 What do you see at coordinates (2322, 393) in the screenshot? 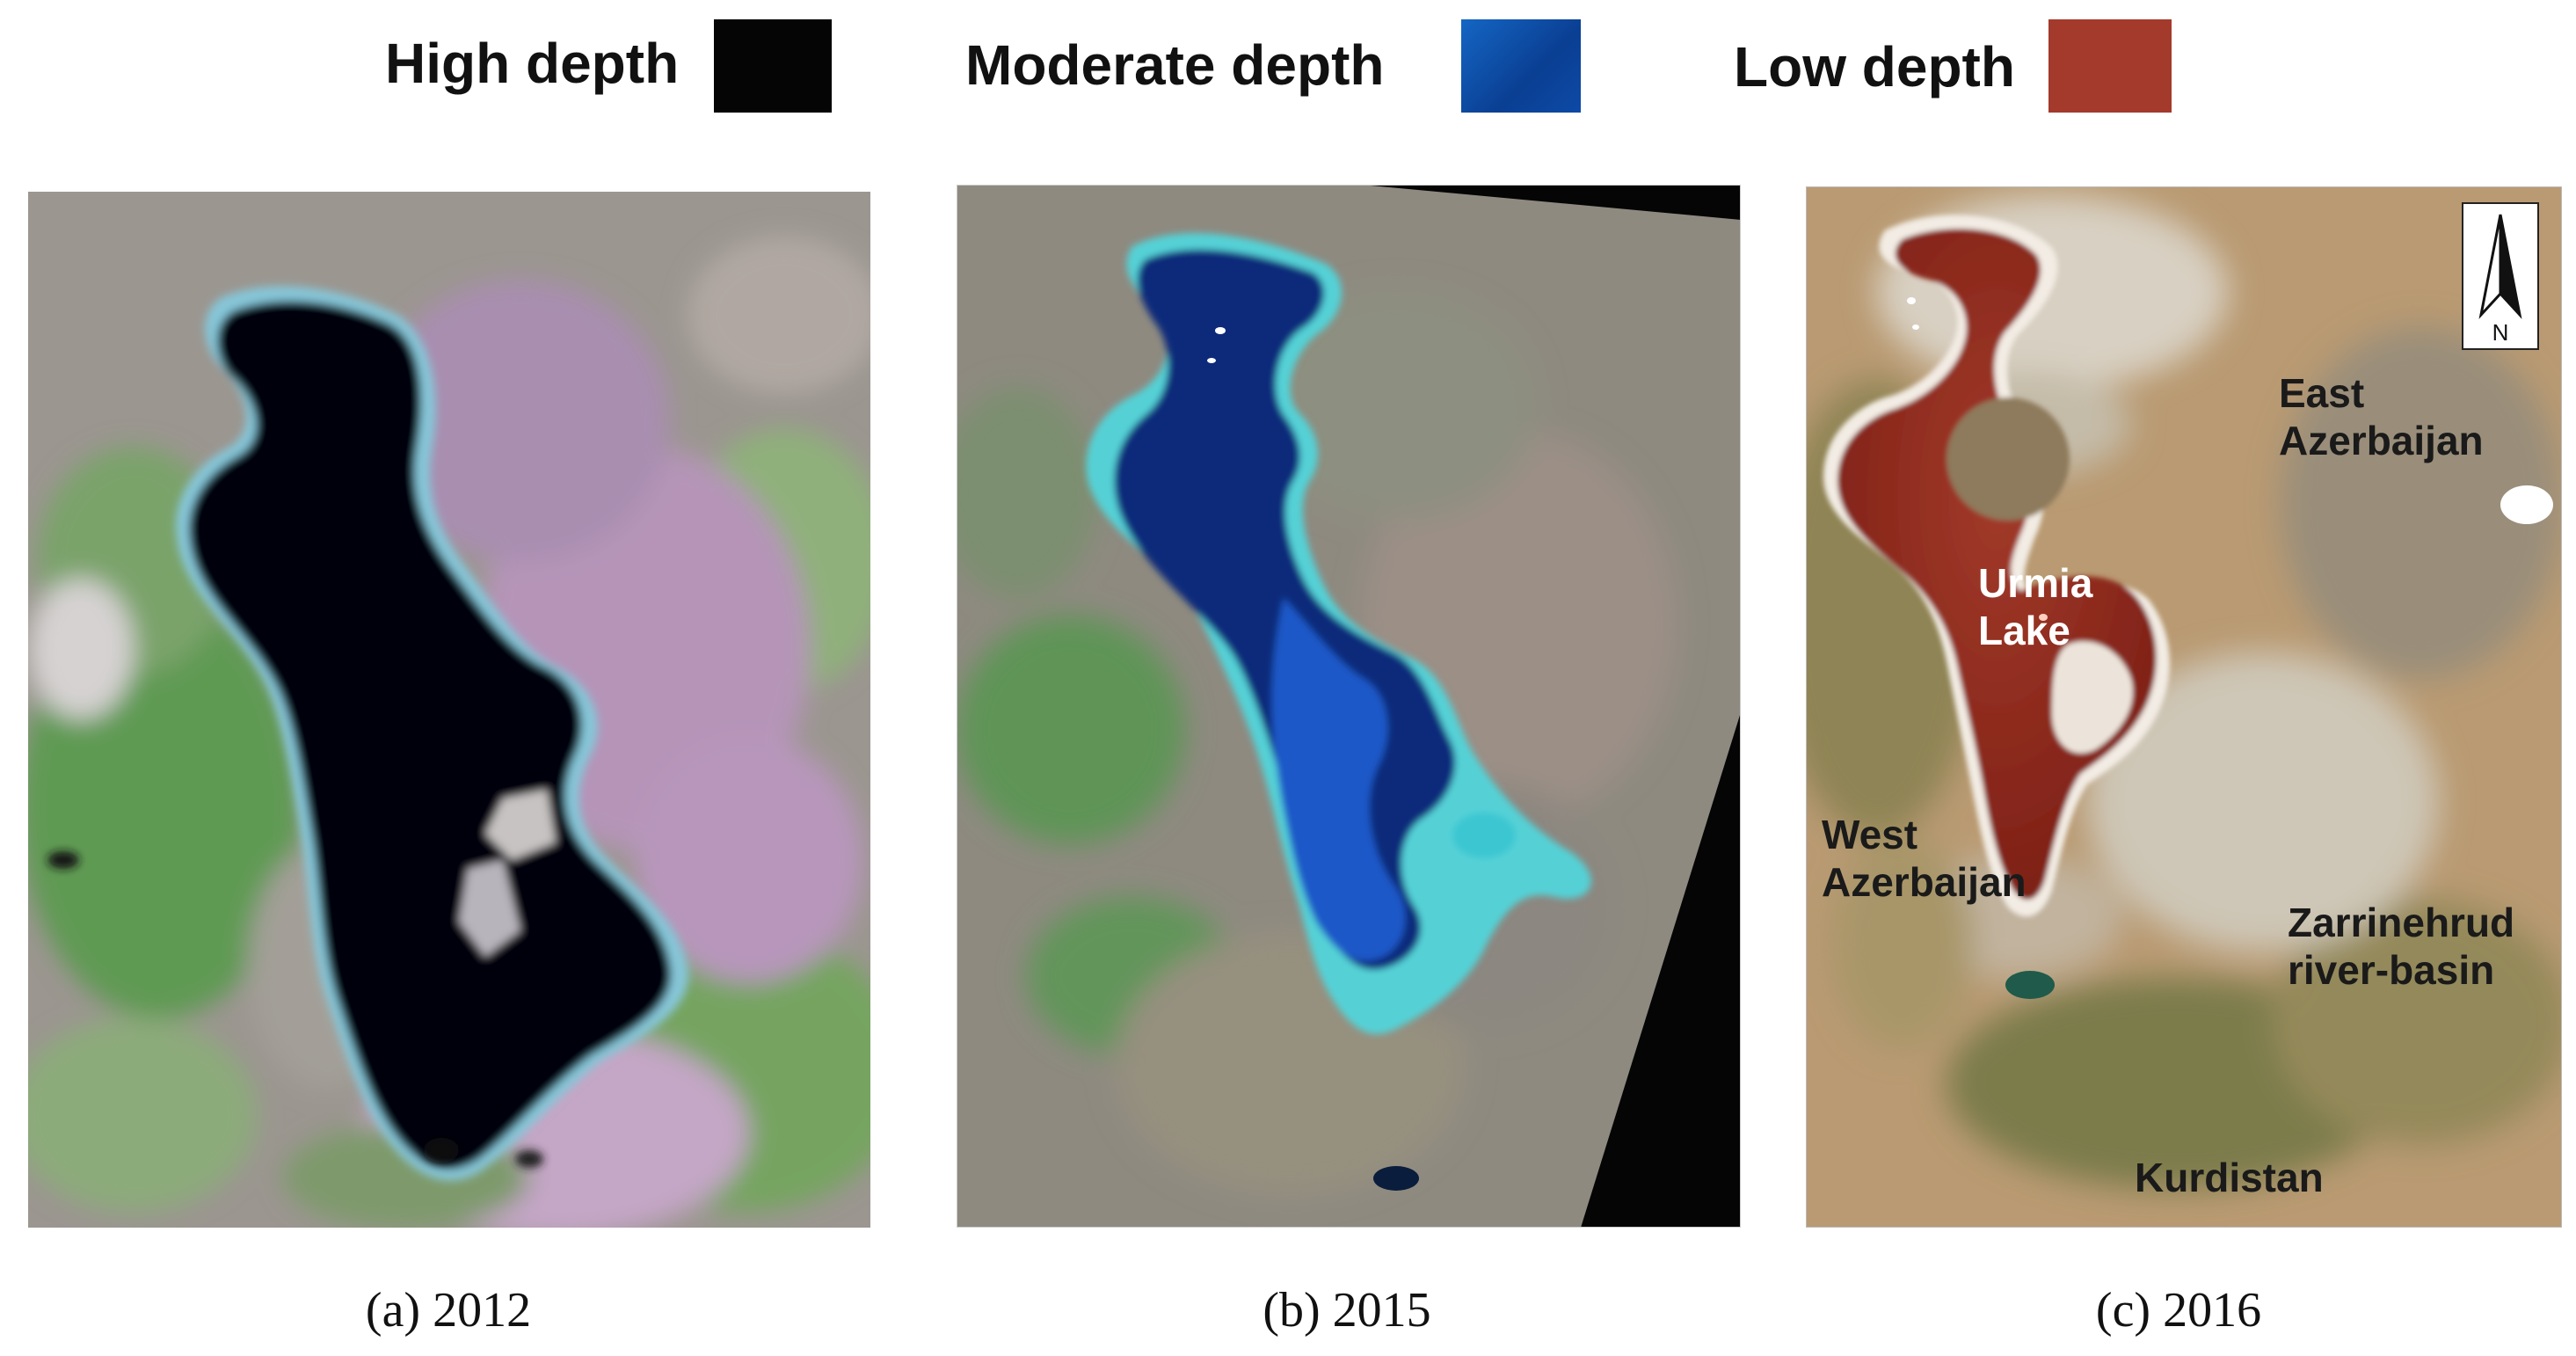
I see `label-east-line1: East` at bounding box center [2322, 393].